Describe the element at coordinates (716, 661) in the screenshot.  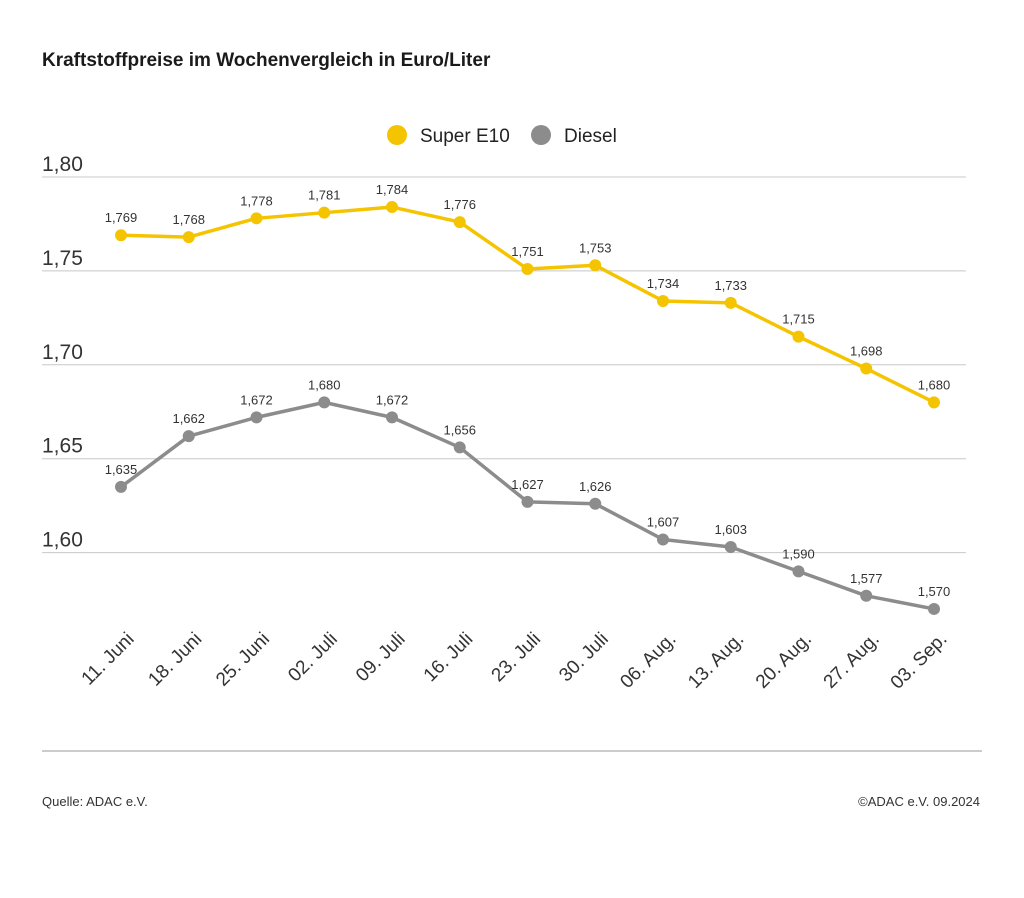
I see `x-tick-label: 13. Aug.` at that location.